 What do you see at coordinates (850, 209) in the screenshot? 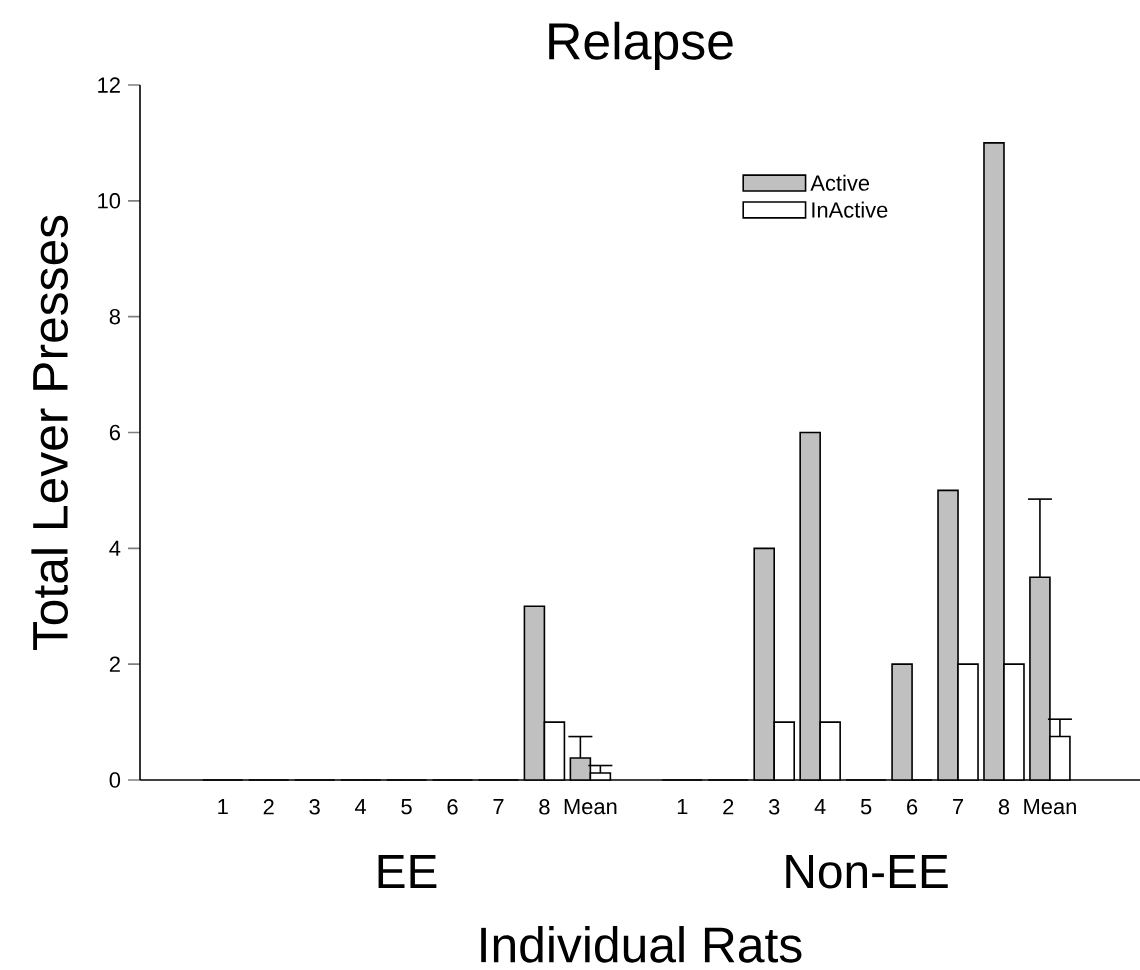
I see `legend-label: InActive` at bounding box center [850, 209].